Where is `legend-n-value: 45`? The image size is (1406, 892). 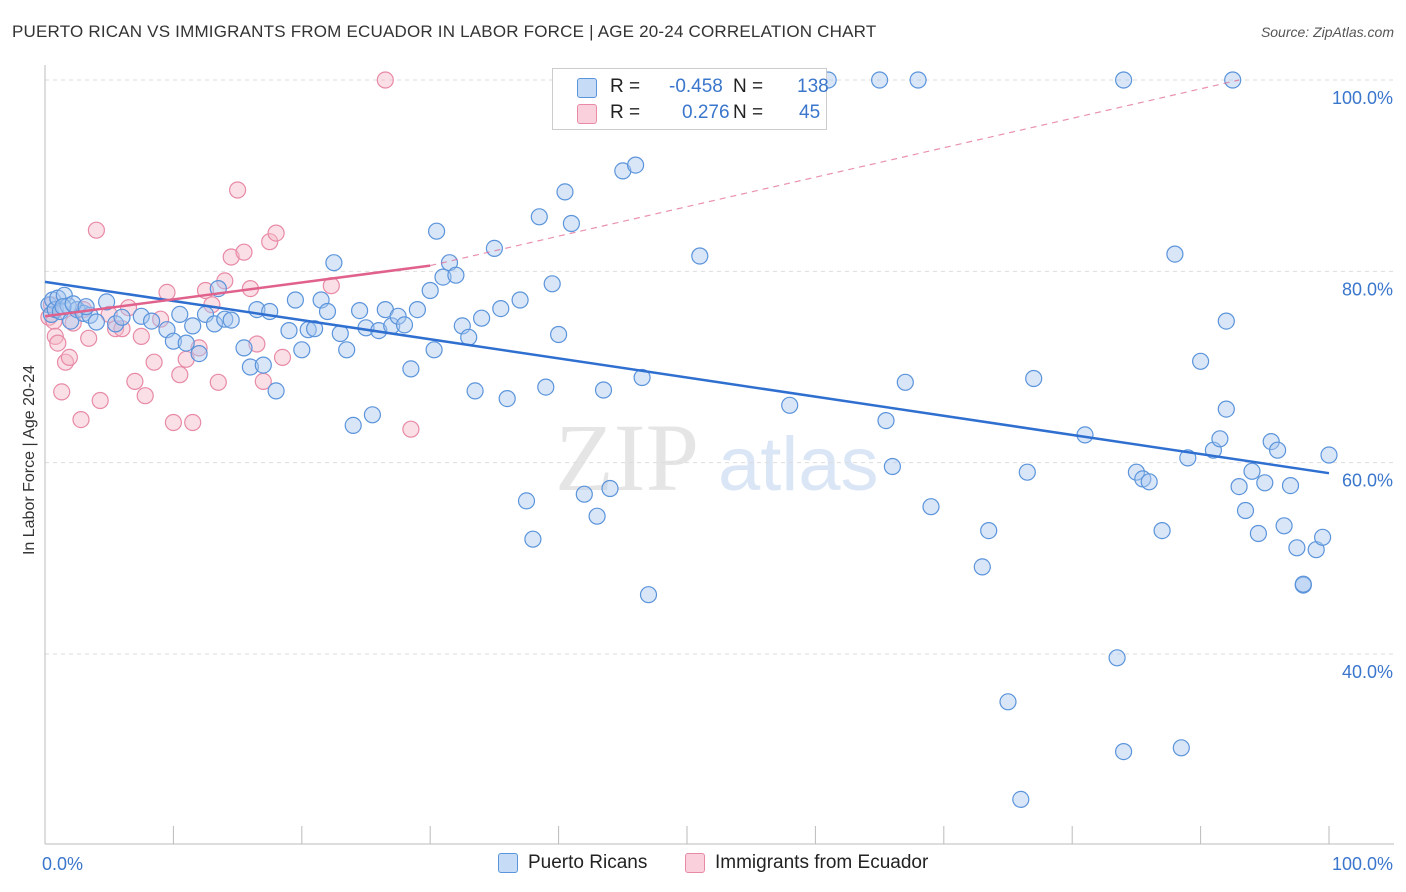
legend-n-value: 45 is located at coordinates (810, 112).